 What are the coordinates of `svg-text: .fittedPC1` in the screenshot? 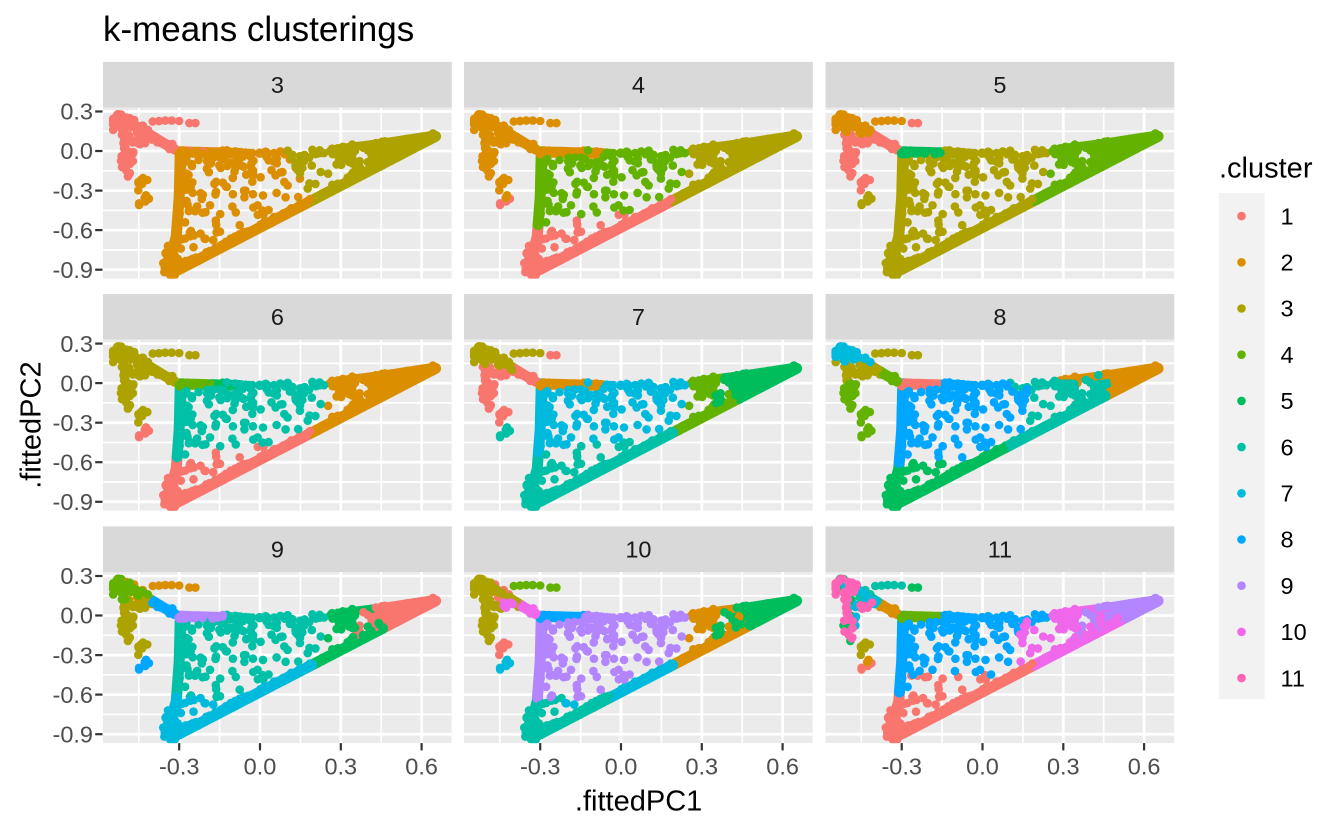 It's located at (638, 801).